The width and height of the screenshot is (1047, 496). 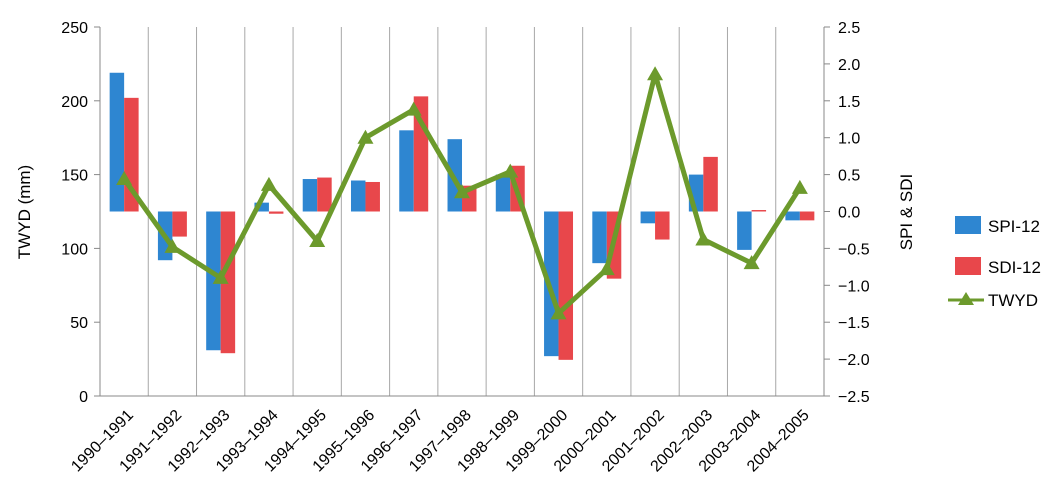 I want to click on legend: SPI-12 SDI-12 TWYD, so click(x=994, y=263).